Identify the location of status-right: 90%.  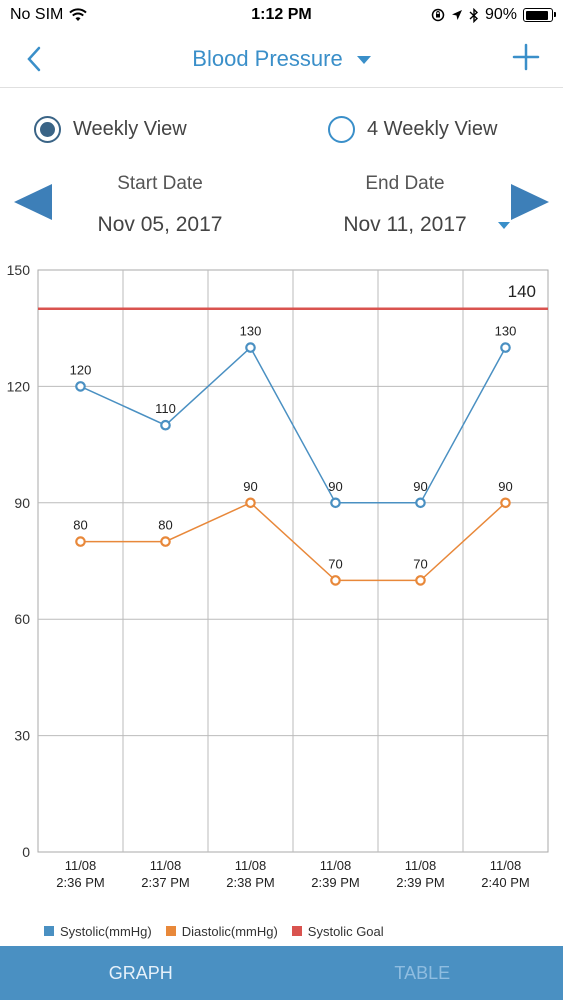
(493, 15).